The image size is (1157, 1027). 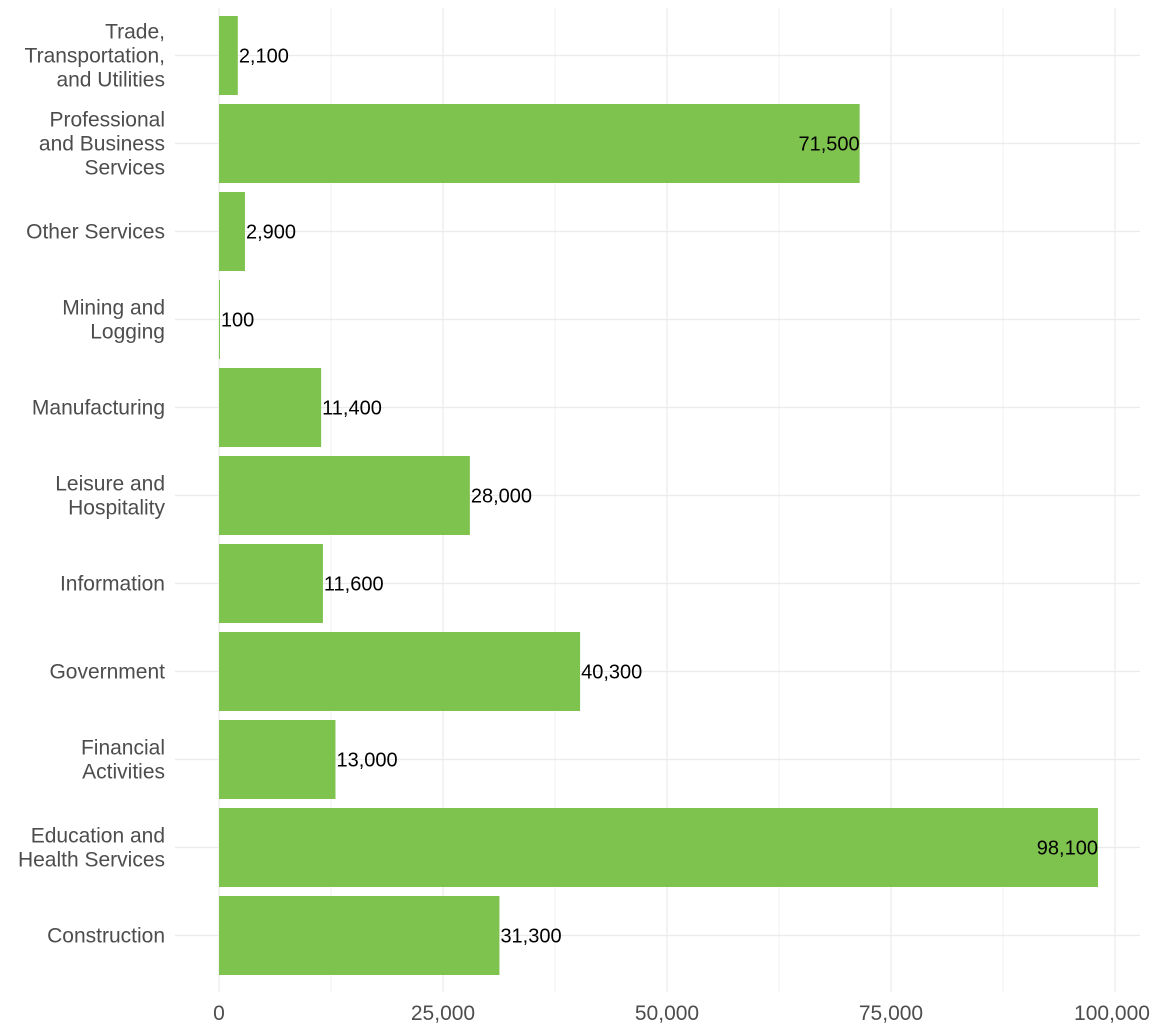 I want to click on category-label: Government, so click(x=107, y=672).